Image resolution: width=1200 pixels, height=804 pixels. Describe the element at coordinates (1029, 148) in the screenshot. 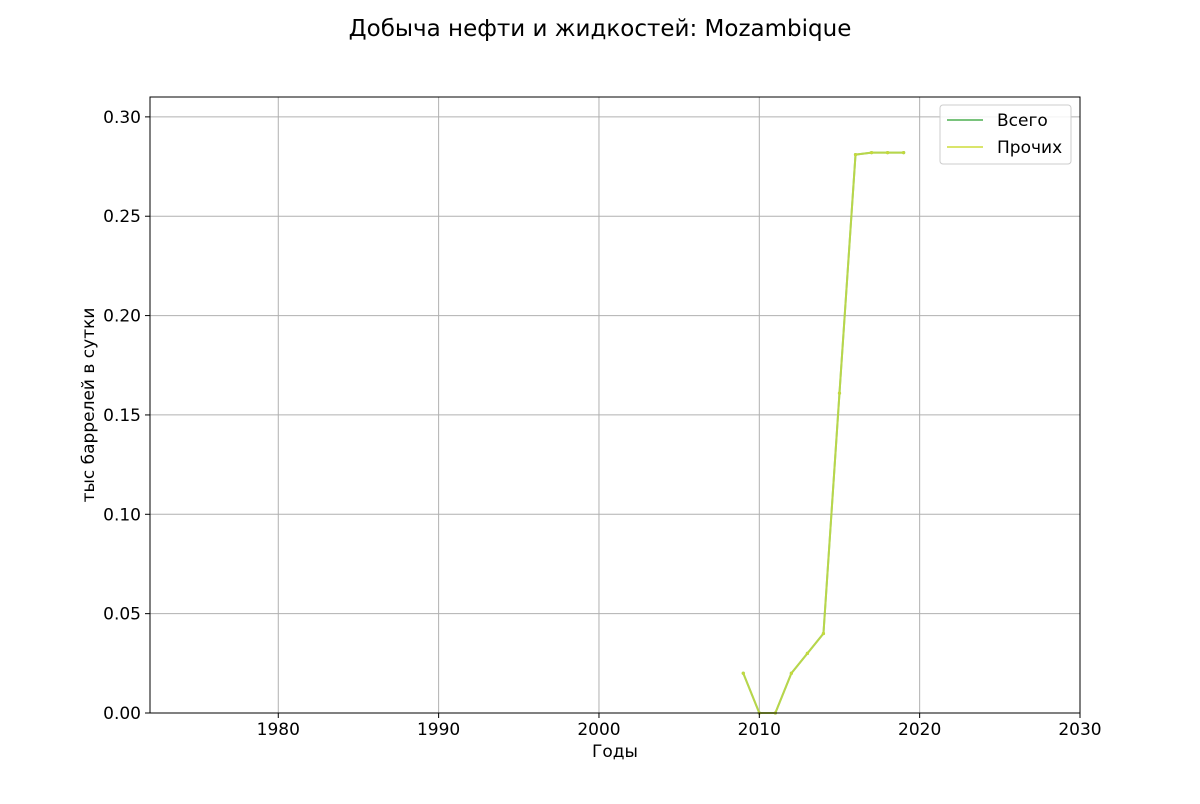

I see `legend-label: Прочих` at that location.